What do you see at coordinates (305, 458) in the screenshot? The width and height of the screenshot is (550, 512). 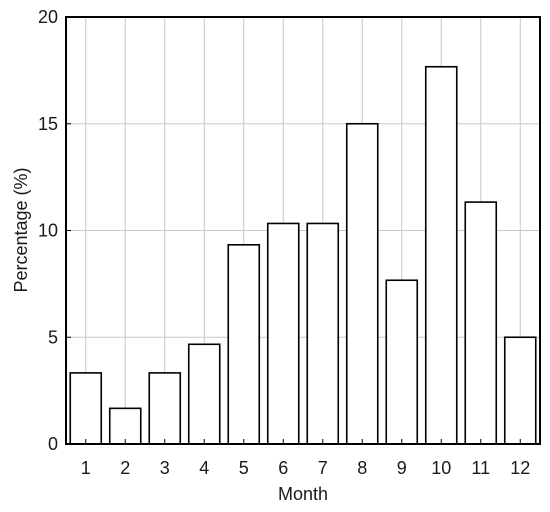 I see `x-axis-ticks: 1 2 3 4 5 6 7 8 9 10 11 12` at bounding box center [305, 458].